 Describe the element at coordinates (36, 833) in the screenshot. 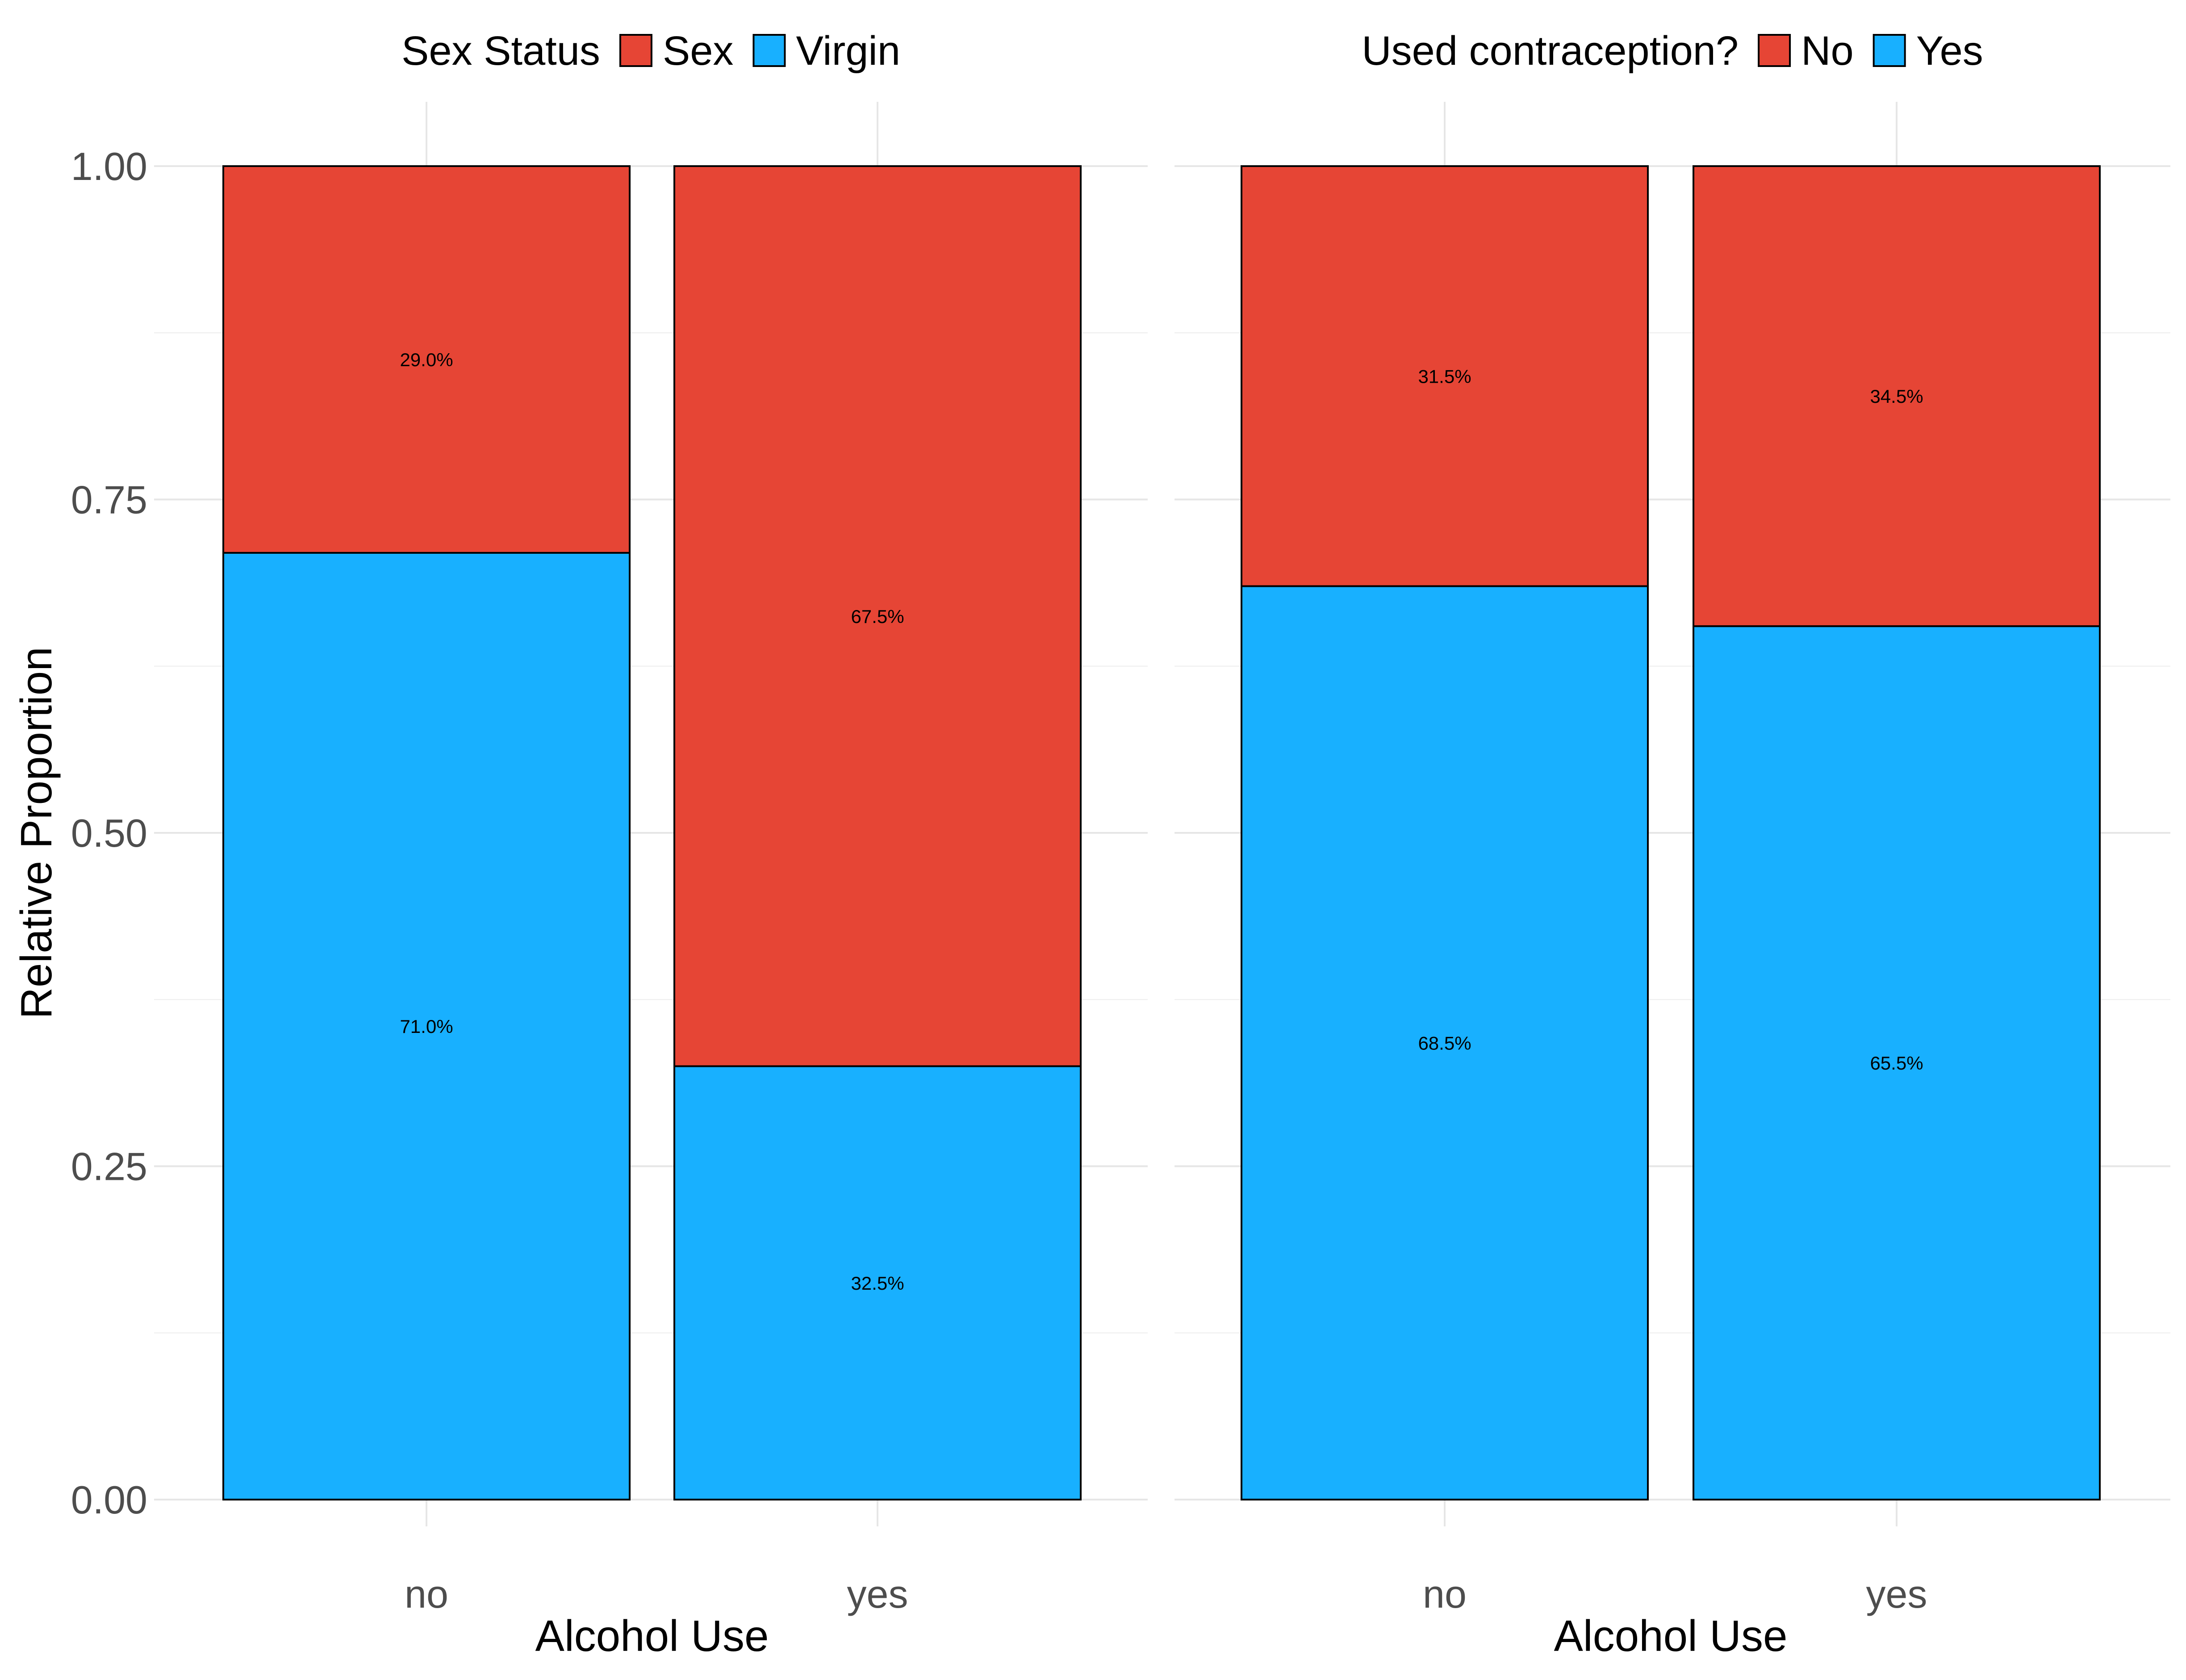

I see `y-axis-title: Relative Proportion` at that location.